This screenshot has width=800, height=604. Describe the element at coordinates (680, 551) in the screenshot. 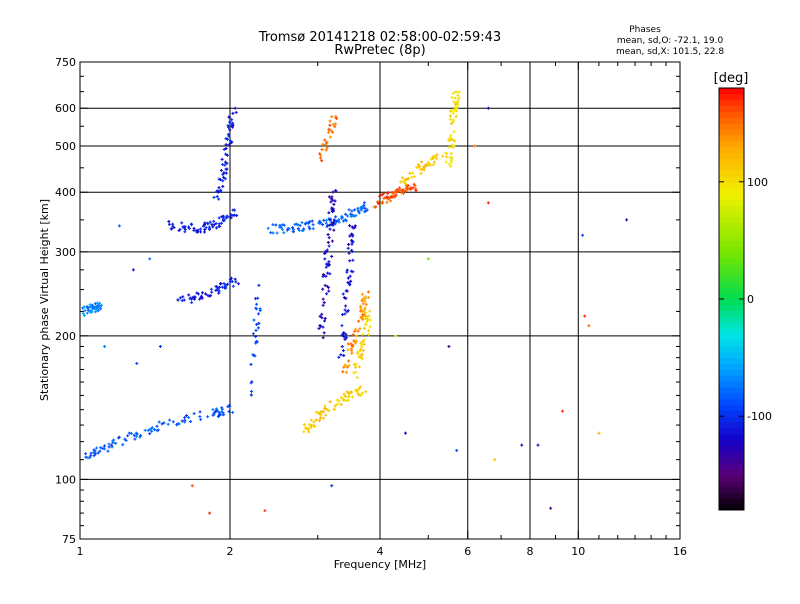

I see `x-tick-label: 16` at that location.